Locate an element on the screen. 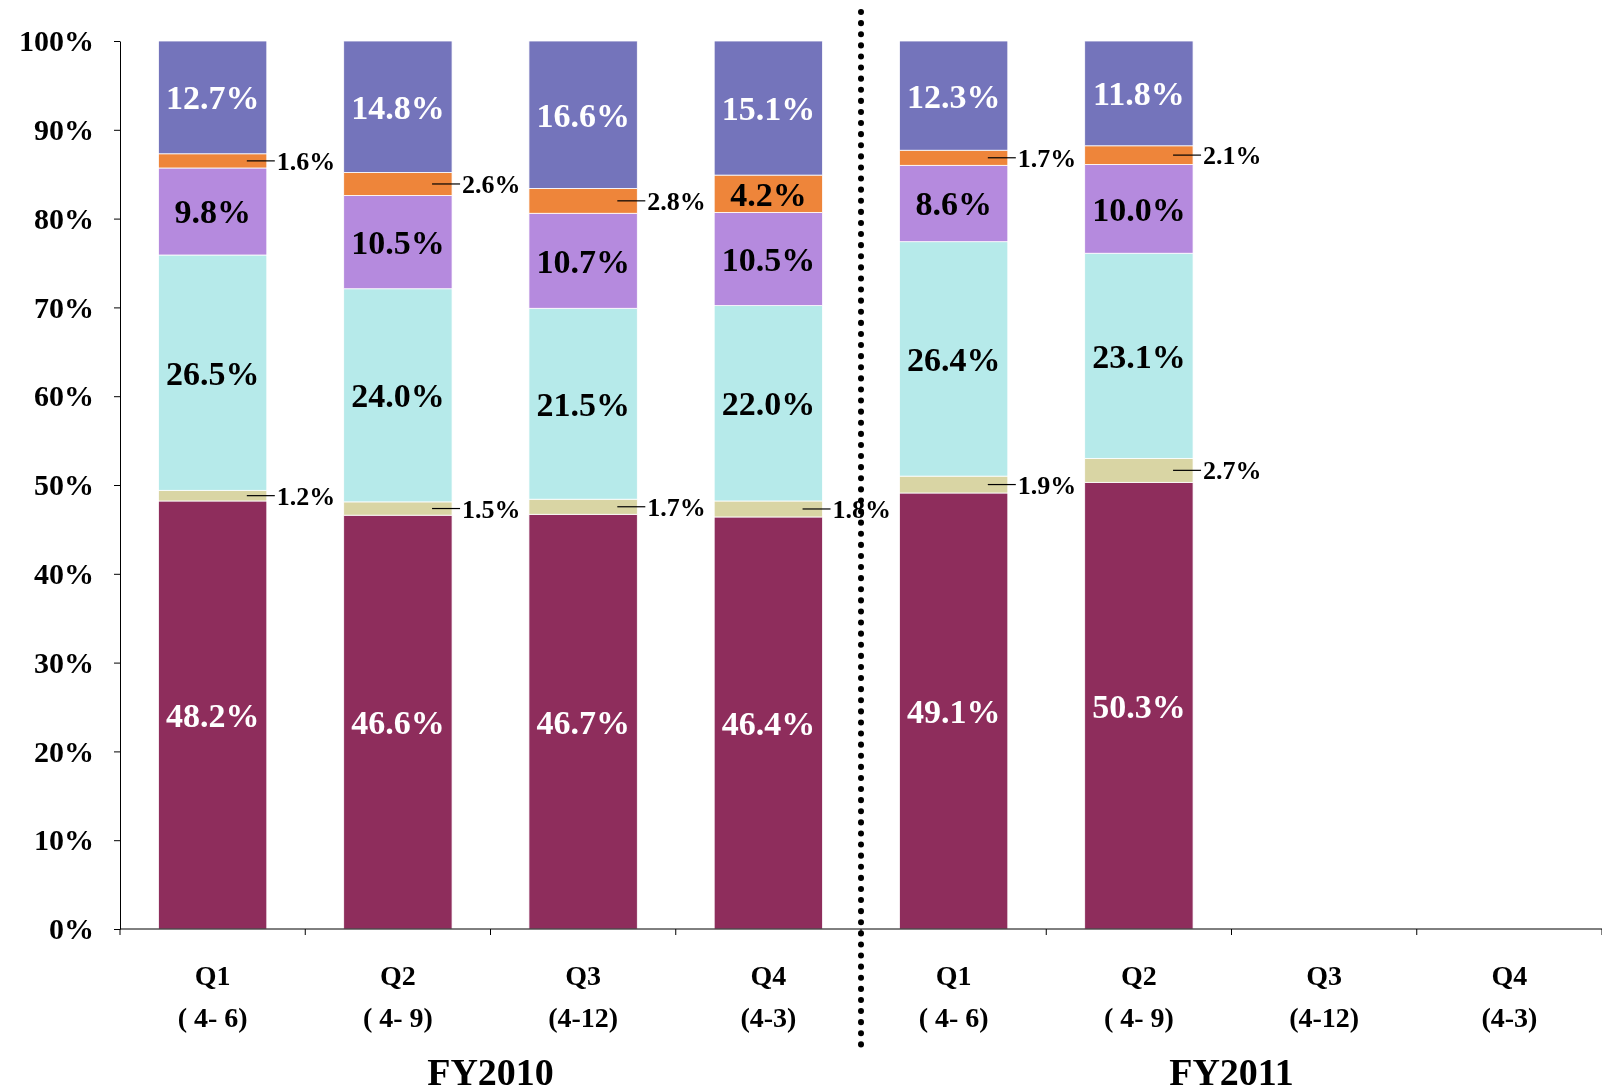 This screenshot has width=1602, height=1091. data-label: 1.6% is located at coordinates (306, 161).